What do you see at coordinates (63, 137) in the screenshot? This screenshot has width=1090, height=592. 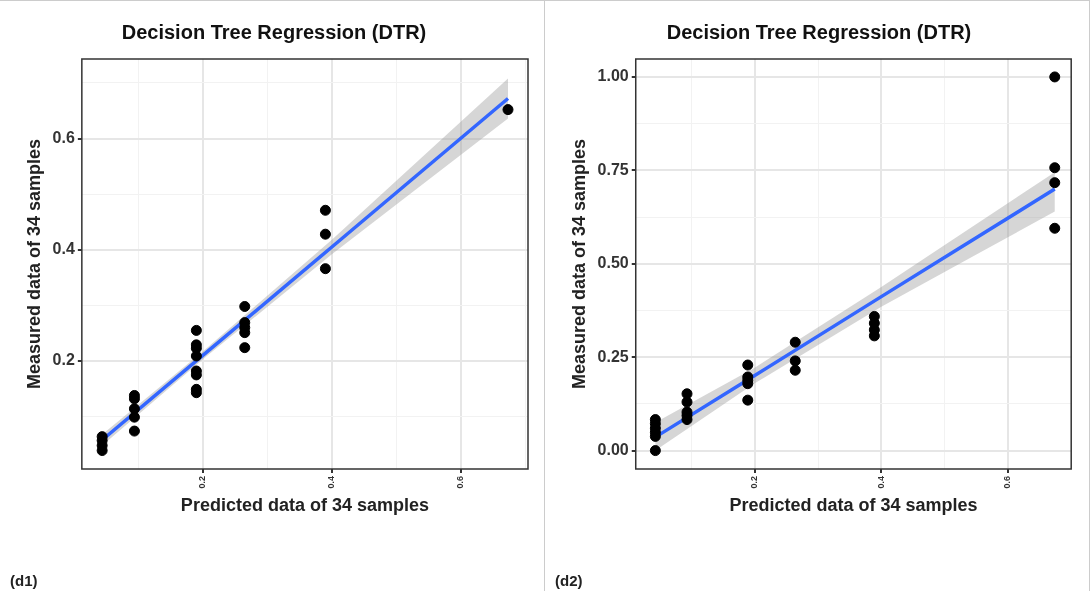 I see `y-tick-label: 0.6` at bounding box center [63, 137].